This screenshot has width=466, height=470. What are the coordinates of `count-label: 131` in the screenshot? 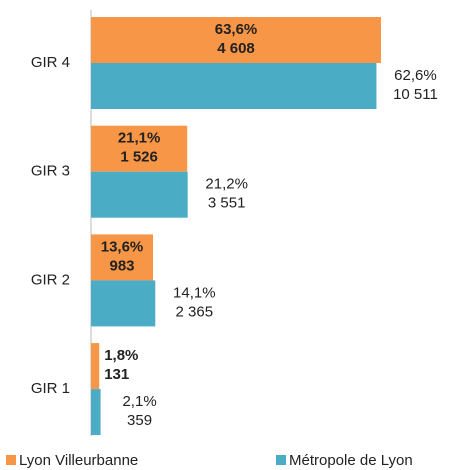 It's located at (116, 374).